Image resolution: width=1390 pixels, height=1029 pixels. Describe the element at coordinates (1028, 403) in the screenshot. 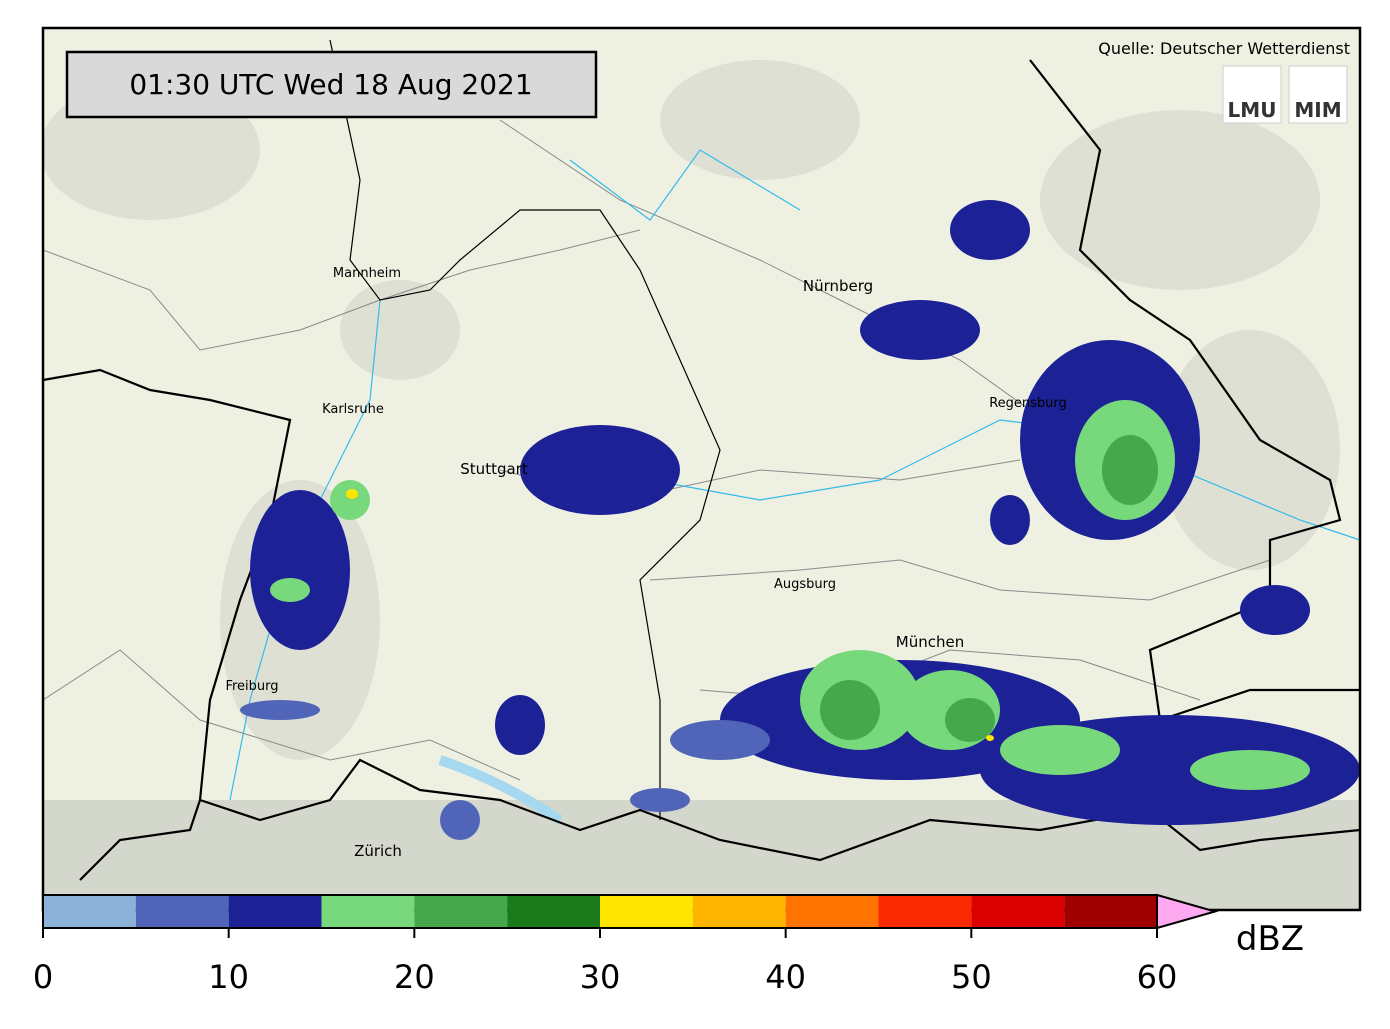

I see `city-label: Regensburg` at that location.